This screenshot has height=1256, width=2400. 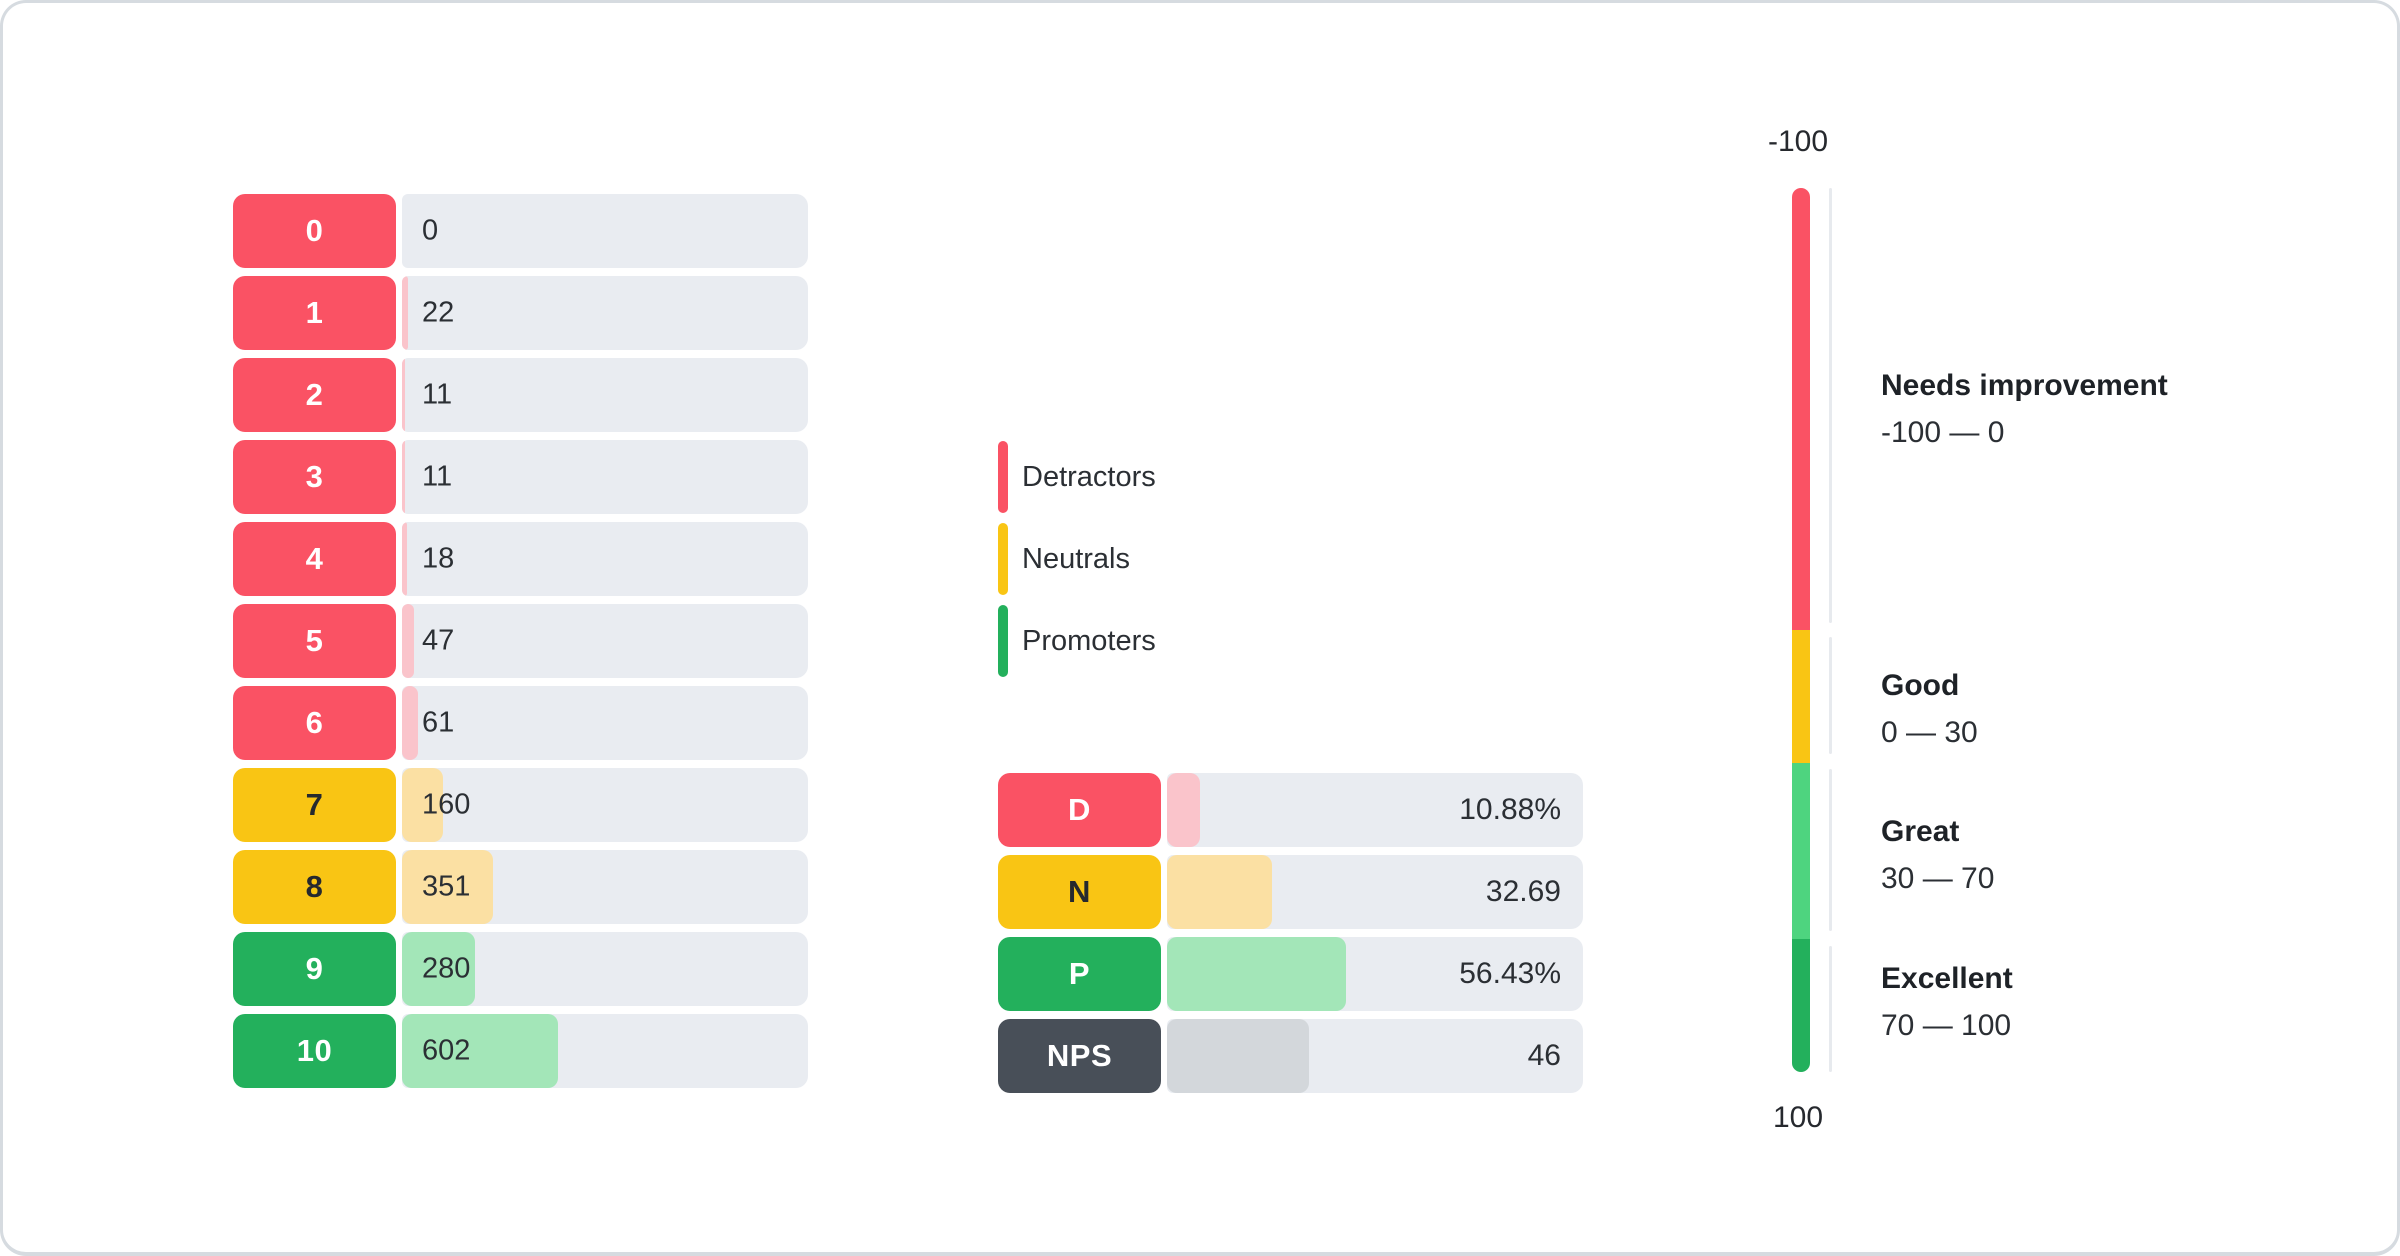 I want to click on promoters-color-swatch, so click(x=1003, y=641).